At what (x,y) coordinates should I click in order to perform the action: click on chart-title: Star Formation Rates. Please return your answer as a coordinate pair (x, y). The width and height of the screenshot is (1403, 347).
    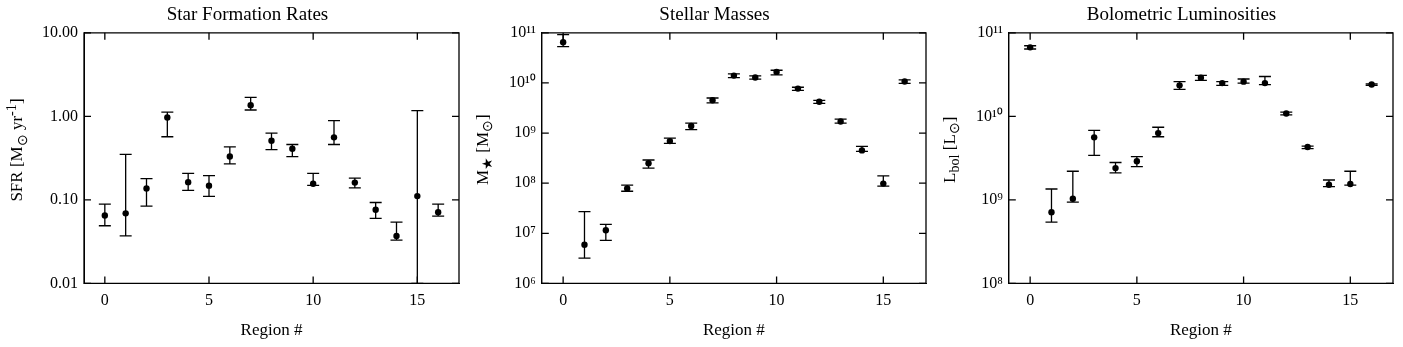
    Looking at the image, I should click on (247, 14).